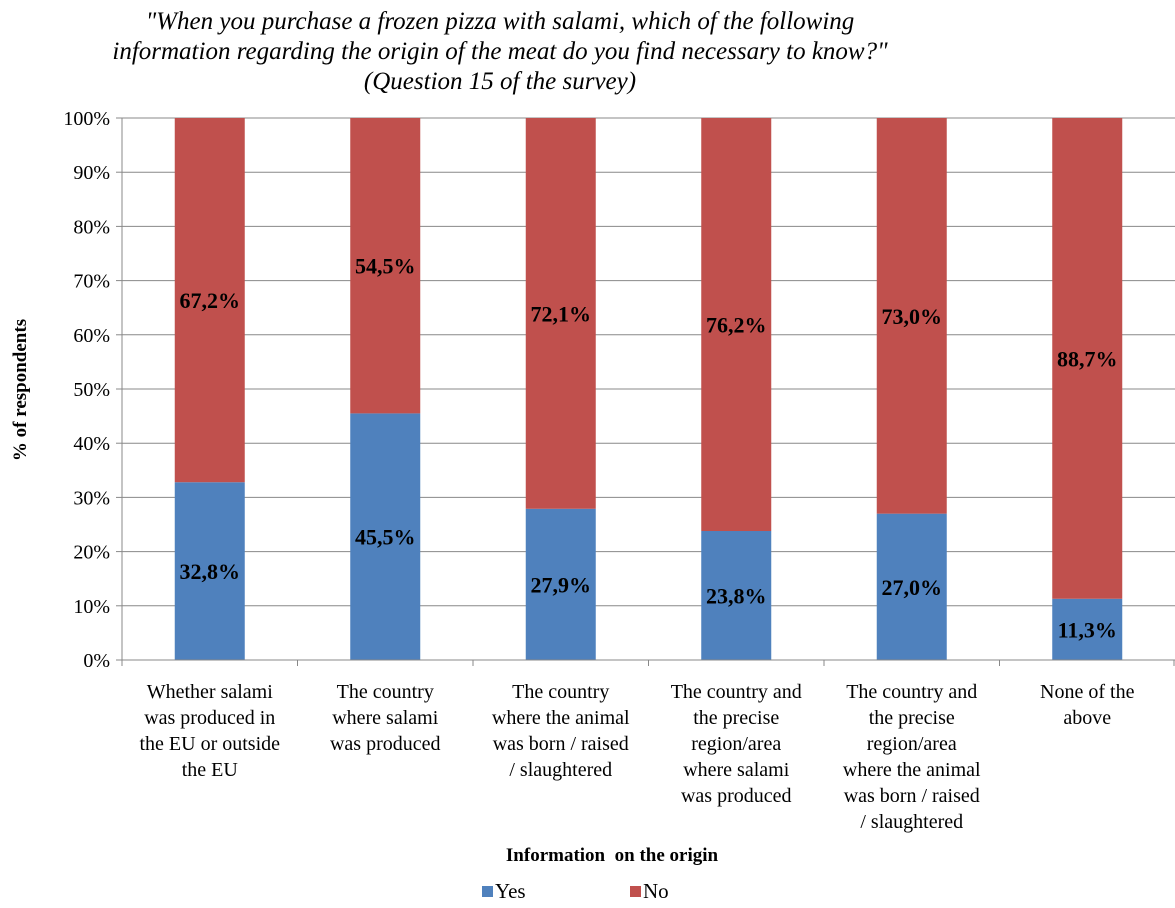 This screenshot has height=908, width=1175. What do you see at coordinates (91, 173) in the screenshot?
I see `y-tick-label: 90%` at bounding box center [91, 173].